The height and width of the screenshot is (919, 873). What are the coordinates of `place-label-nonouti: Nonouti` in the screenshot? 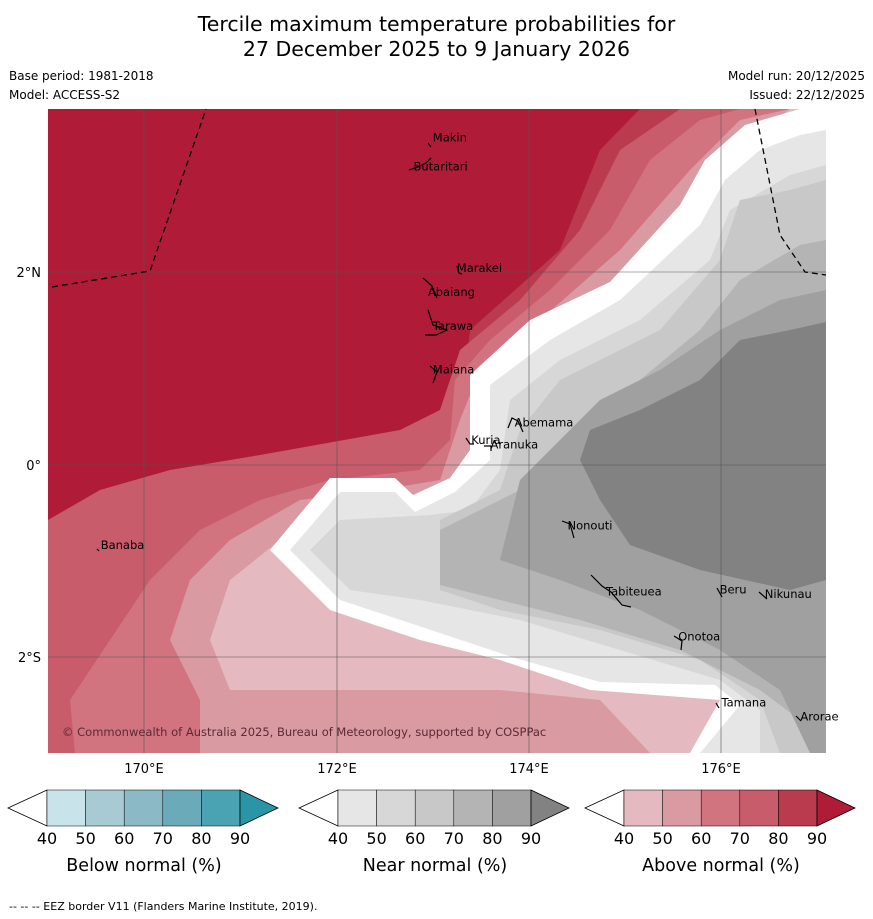 It's located at (590, 526).